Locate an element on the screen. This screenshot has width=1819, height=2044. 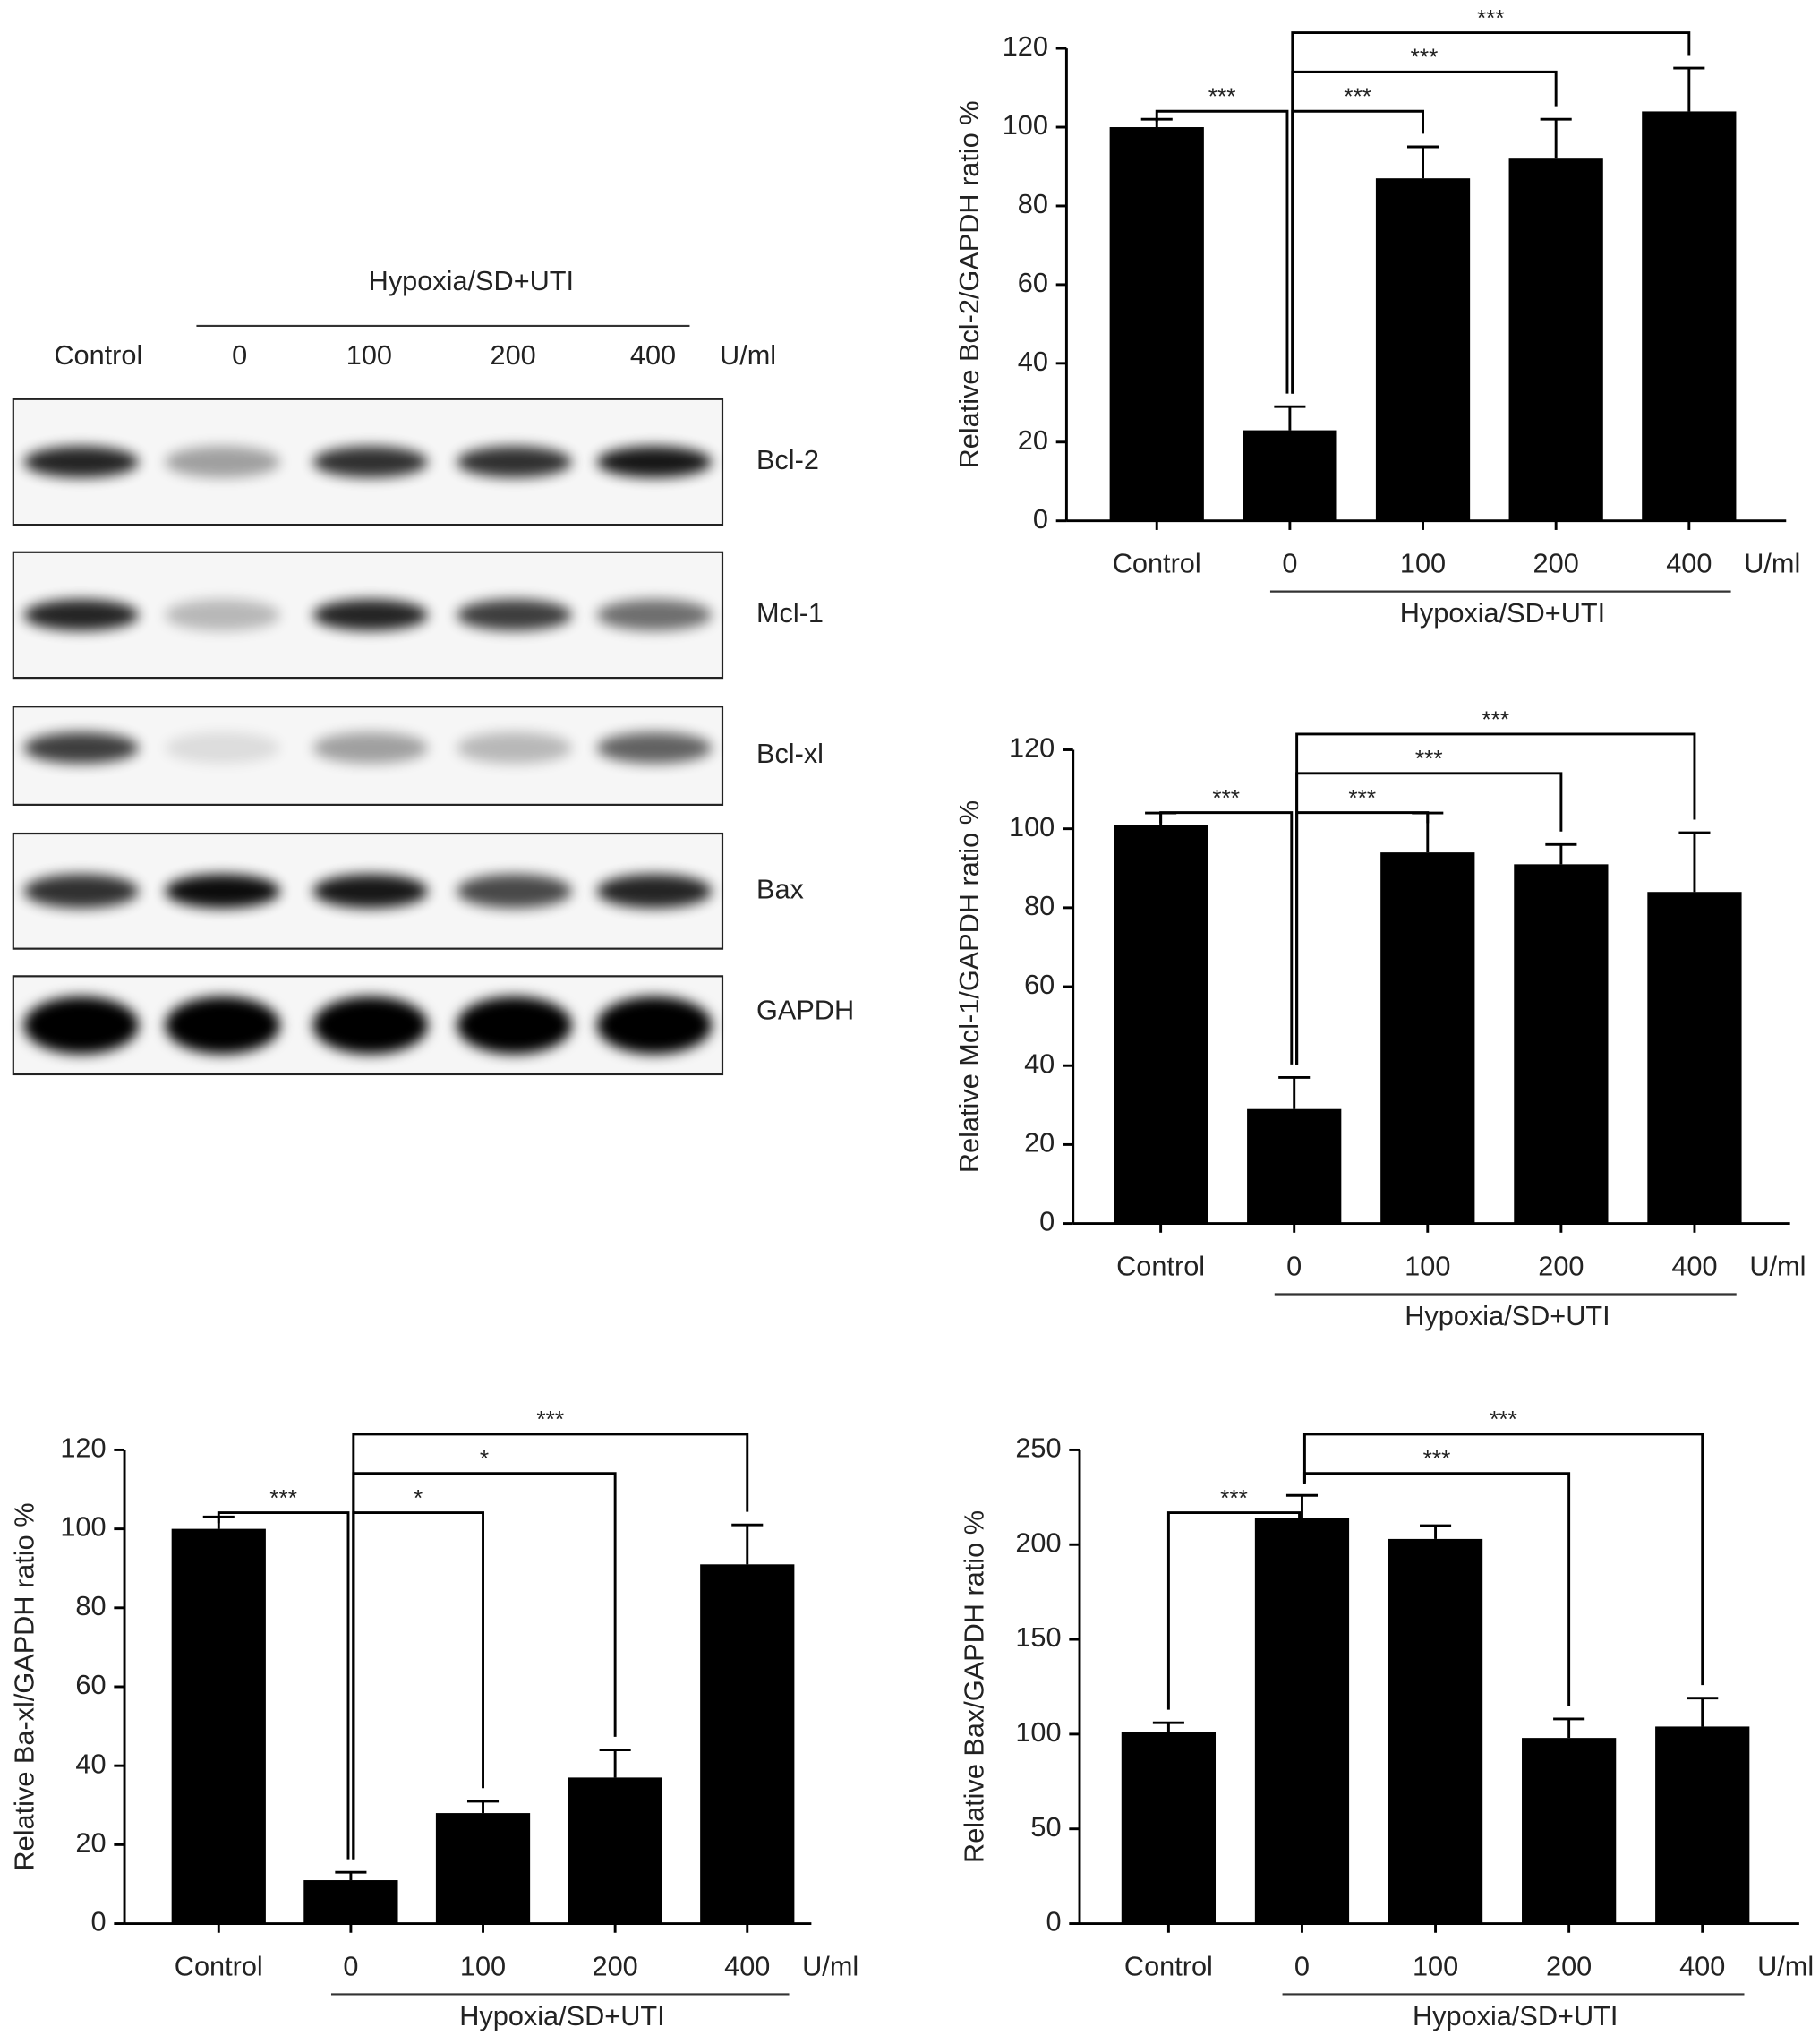
blot-group-label: Hypoxia/SD+UTI is located at coordinates (471, 280).